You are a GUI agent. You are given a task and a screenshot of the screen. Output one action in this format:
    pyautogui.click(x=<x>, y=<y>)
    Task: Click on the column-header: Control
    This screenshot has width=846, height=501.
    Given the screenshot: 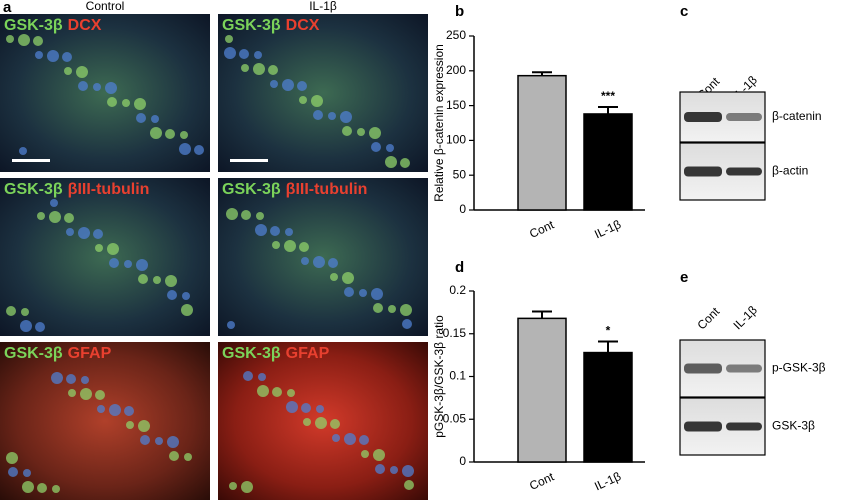 What is the action you would take?
    pyautogui.click(x=105, y=6)
    